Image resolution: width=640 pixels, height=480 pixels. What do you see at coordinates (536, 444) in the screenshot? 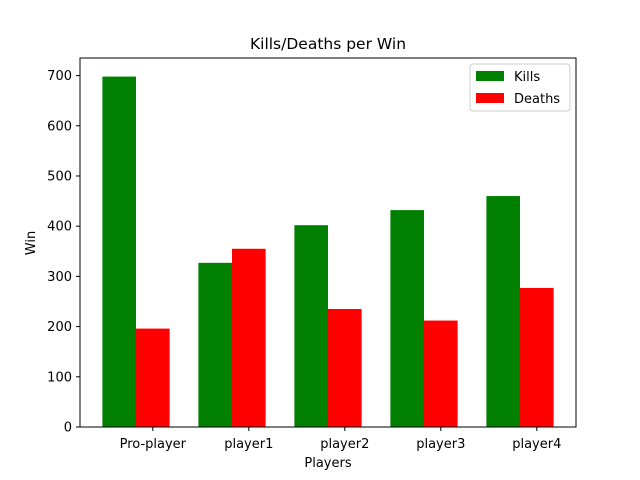
I see `x-tick-label: player4` at bounding box center [536, 444].